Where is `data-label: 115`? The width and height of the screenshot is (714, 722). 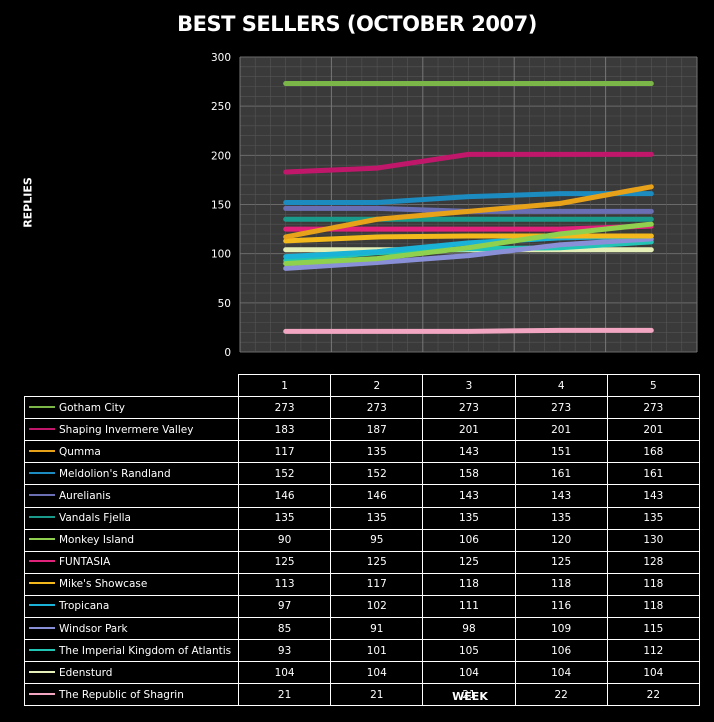 data-label: 115 is located at coordinates (653, 629).